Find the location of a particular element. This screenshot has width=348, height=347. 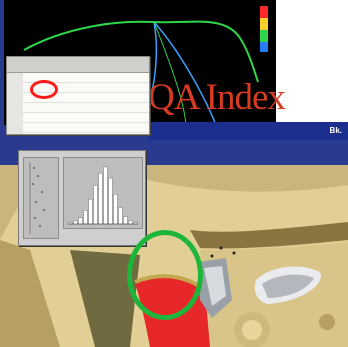

qa-index-title: QA Index is located at coordinates (217, 97).